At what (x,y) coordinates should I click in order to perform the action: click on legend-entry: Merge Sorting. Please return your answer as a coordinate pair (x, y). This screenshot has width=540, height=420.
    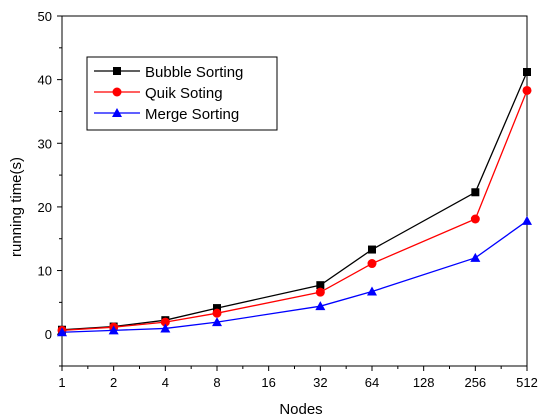
    Looking at the image, I should click on (166, 114).